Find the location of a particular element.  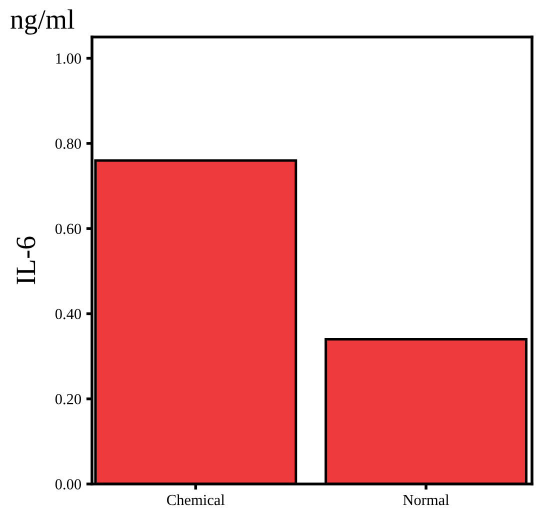

y-tick-label: 0.80 is located at coordinates (68, 143).